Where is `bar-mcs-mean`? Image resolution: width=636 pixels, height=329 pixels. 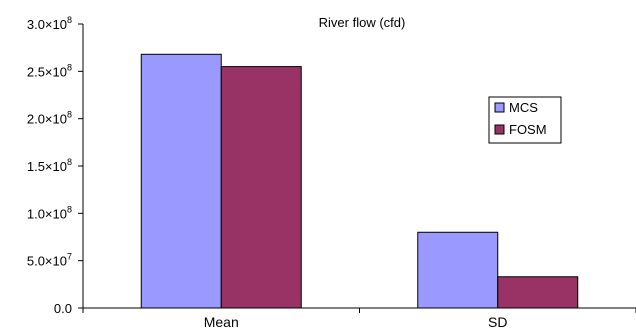 bar-mcs-mean is located at coordinates (181, 181).